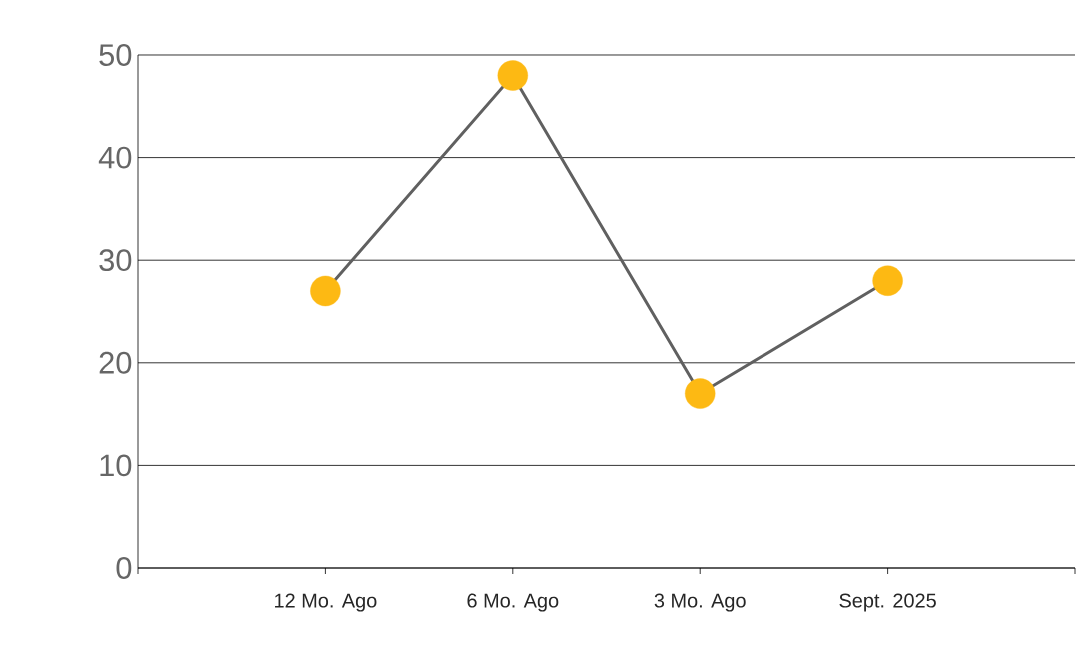  I want to click on y-tick-label: 40, so click(115, 157).